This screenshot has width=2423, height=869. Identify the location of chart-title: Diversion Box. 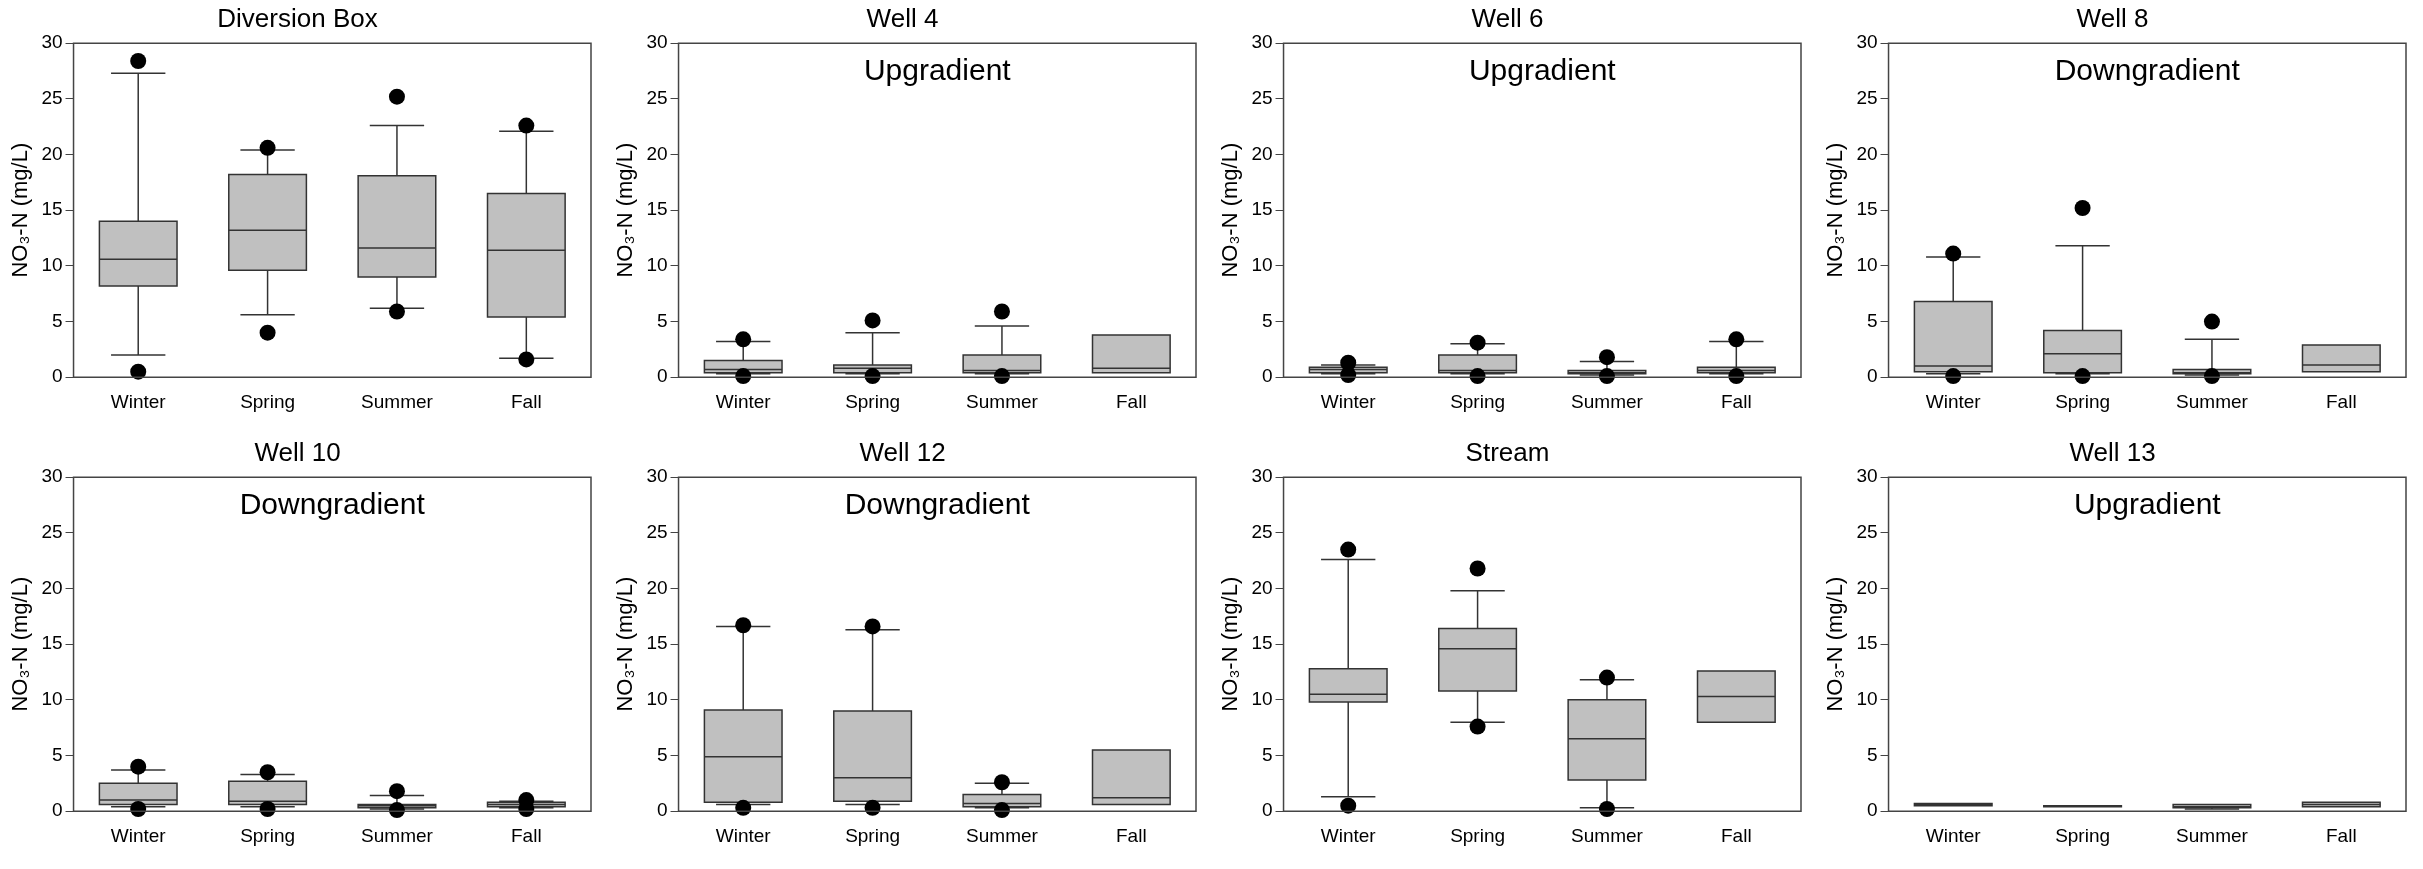
(297, 17).